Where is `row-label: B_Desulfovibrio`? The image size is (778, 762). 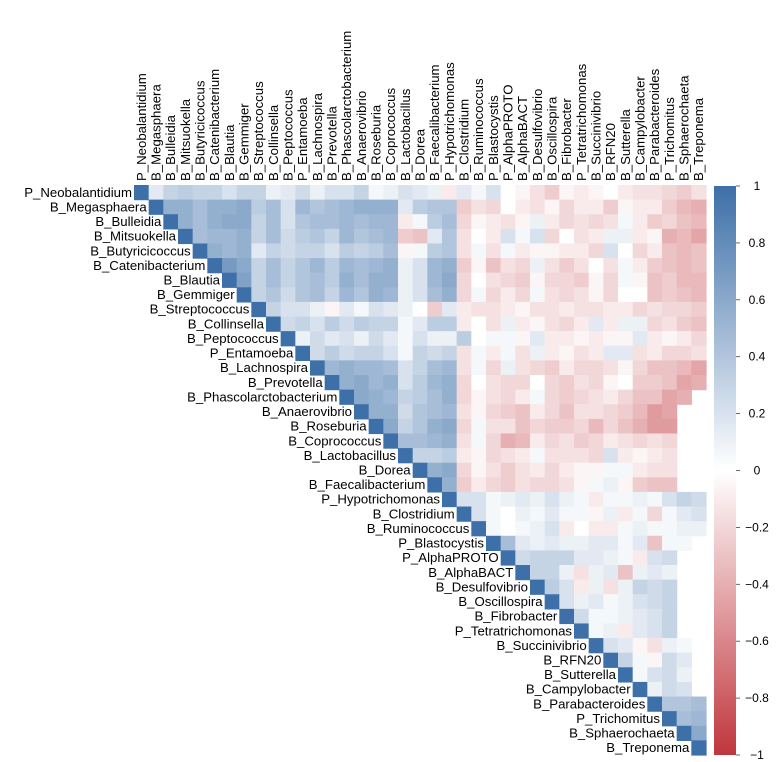 row-label: B_Desulfovibrio is located at coordinates (482, 586).